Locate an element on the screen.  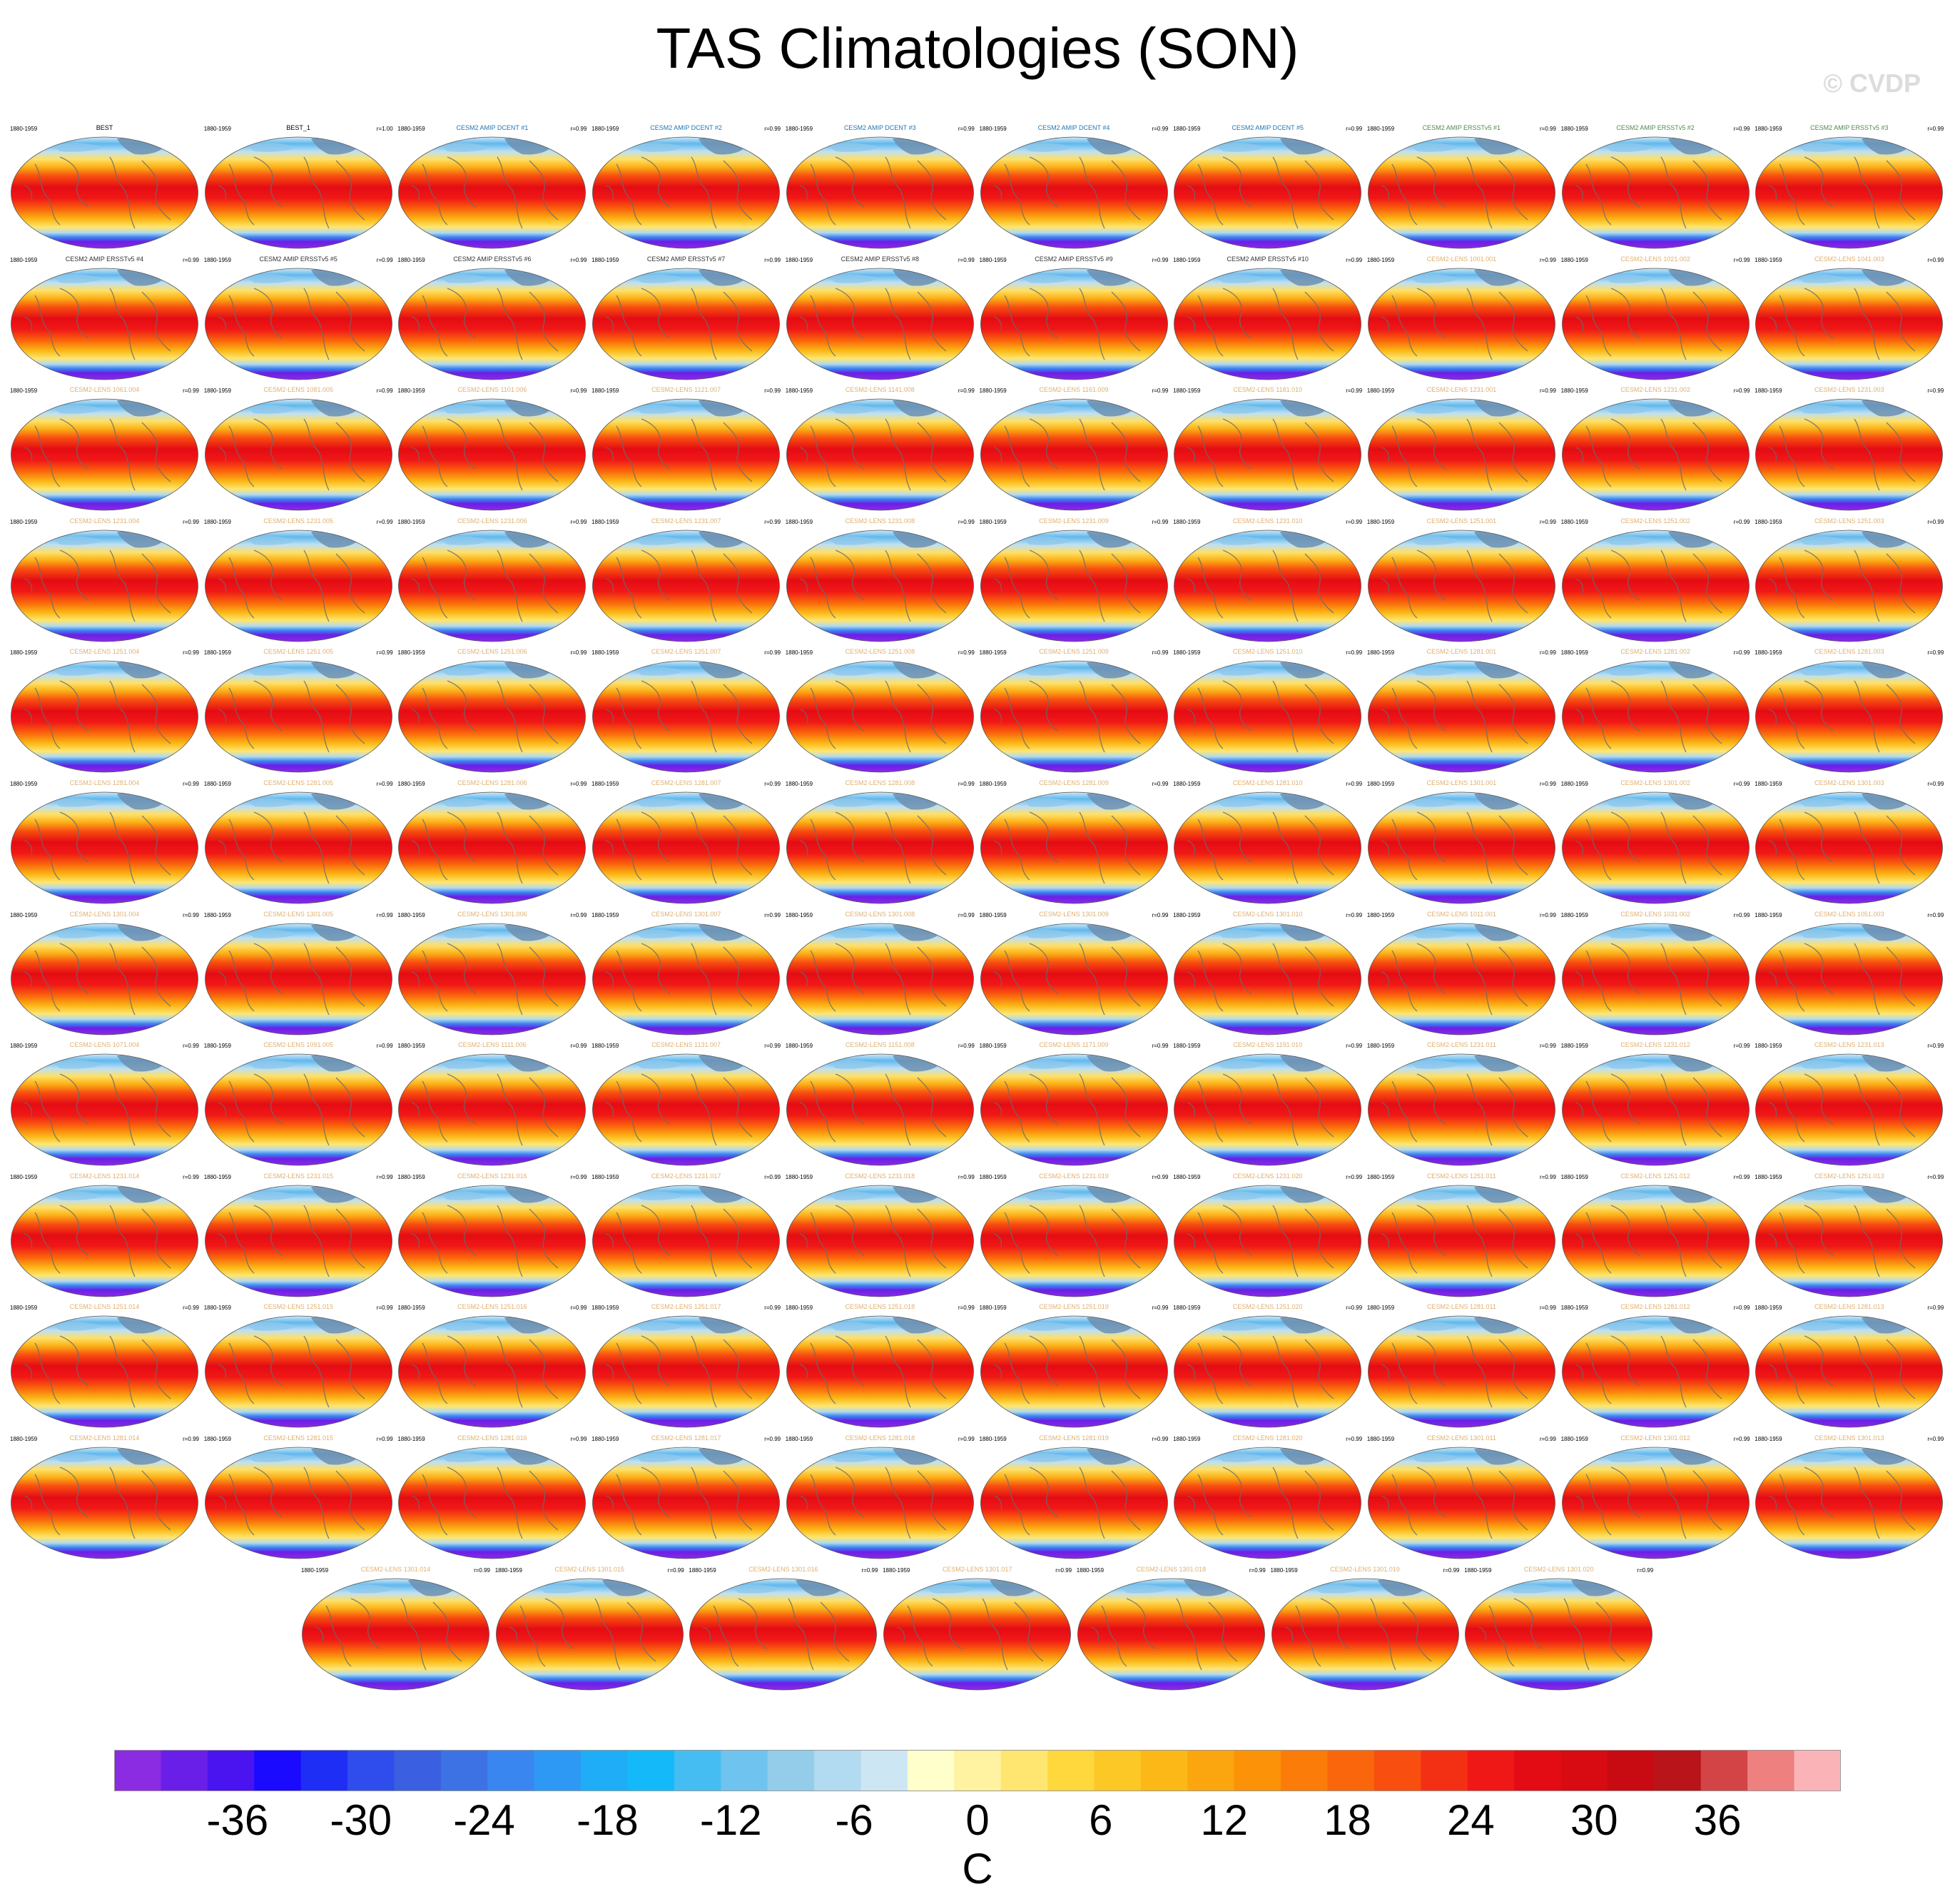
panel-title: CESM2-LENS 1301.010 is located at coordinates (1267, 914).